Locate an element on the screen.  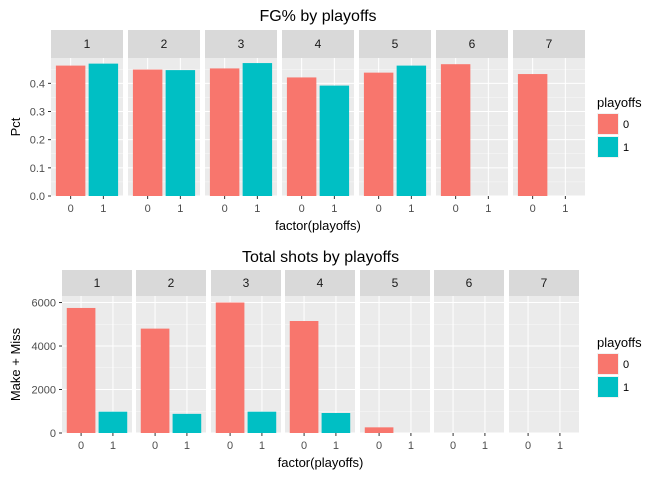
y-axis-title: Make + Miss is located at coordinates (15, 364).